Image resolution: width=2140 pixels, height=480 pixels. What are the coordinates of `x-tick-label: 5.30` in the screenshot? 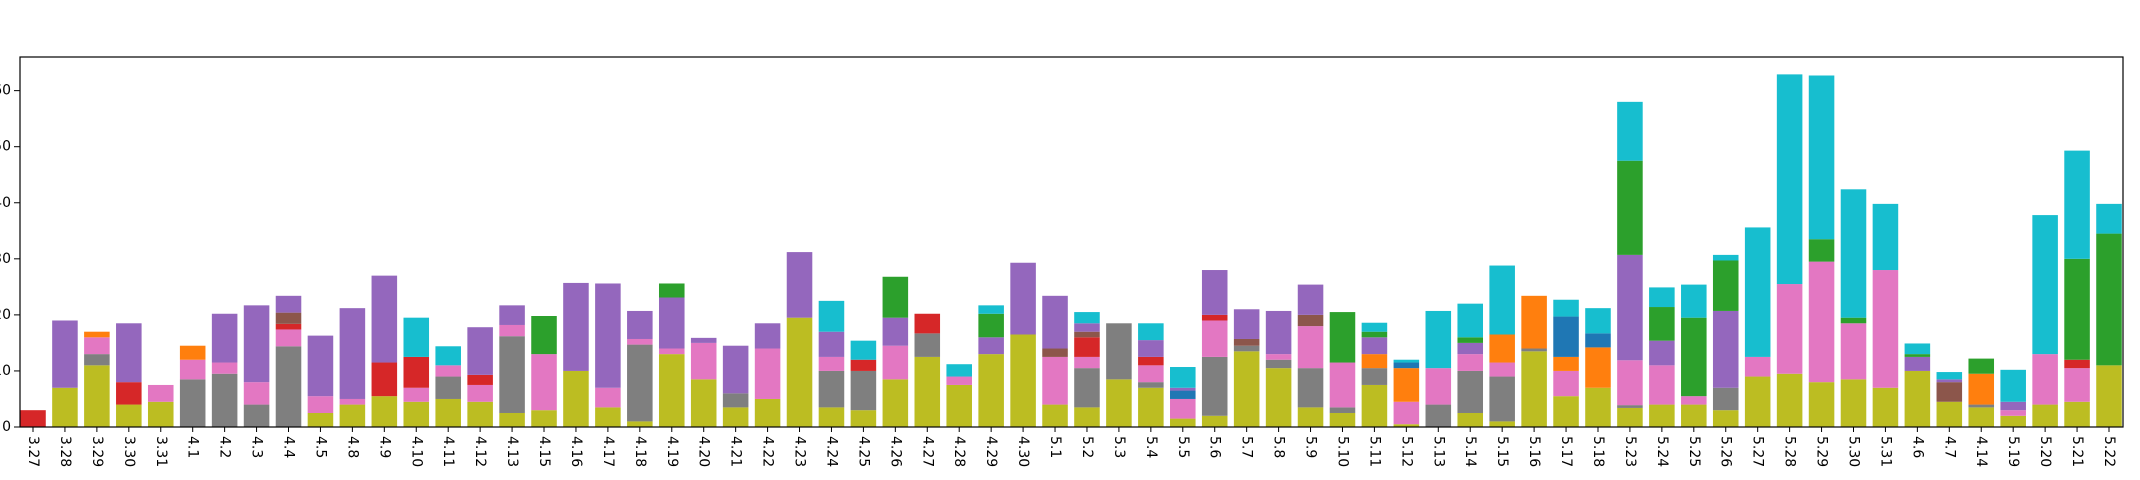 It's located at (1853, 451).